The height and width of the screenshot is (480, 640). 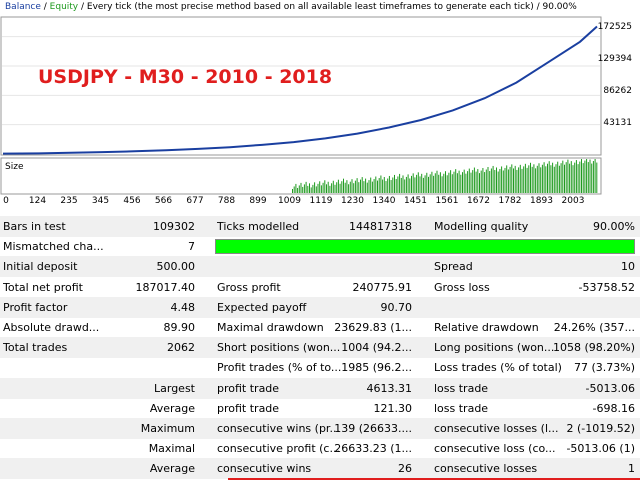 What do you see at coordinates (604, 368) in the screenshot?
I see `report-value: 77 (3.73%)` at bounding box center [604, 368].